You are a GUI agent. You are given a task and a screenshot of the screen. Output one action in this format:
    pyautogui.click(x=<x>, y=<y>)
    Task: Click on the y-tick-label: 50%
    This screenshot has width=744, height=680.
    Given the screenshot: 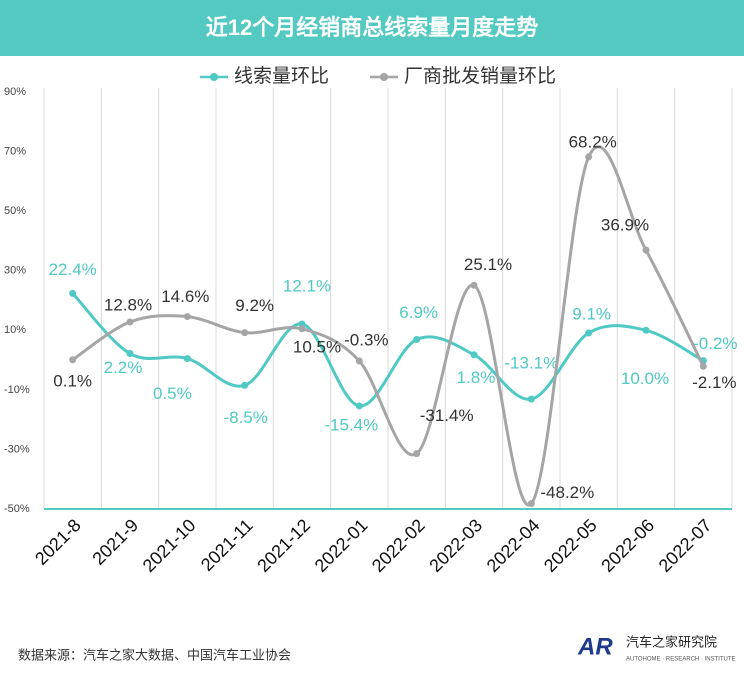 What is the action you would take?
    pyautogui.click(x=15, y=211)
    